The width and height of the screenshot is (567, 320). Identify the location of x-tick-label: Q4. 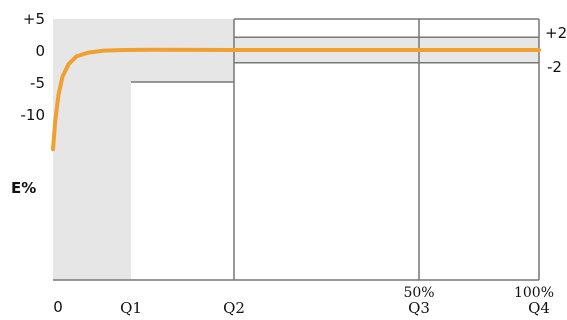
(539, 308).